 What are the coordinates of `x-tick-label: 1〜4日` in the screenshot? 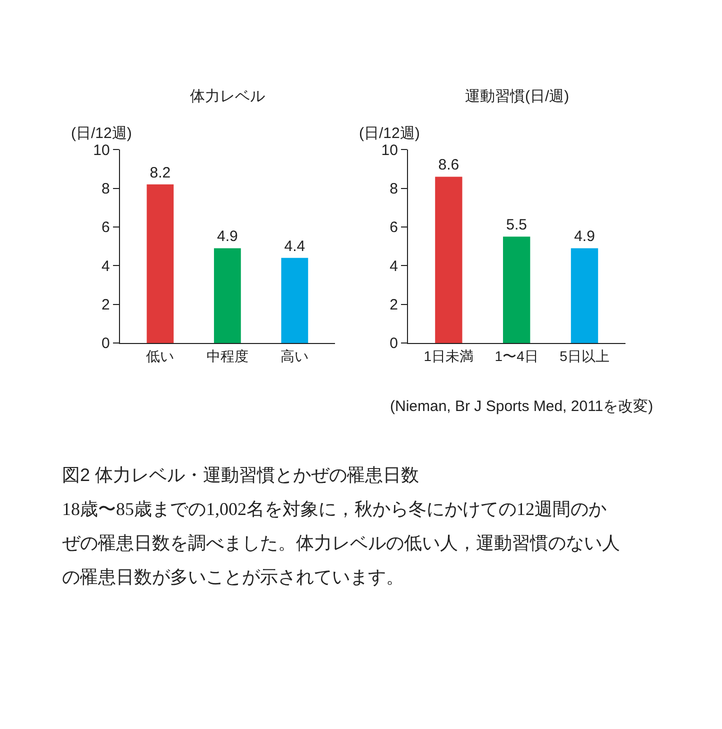 It's located at (516, 356).